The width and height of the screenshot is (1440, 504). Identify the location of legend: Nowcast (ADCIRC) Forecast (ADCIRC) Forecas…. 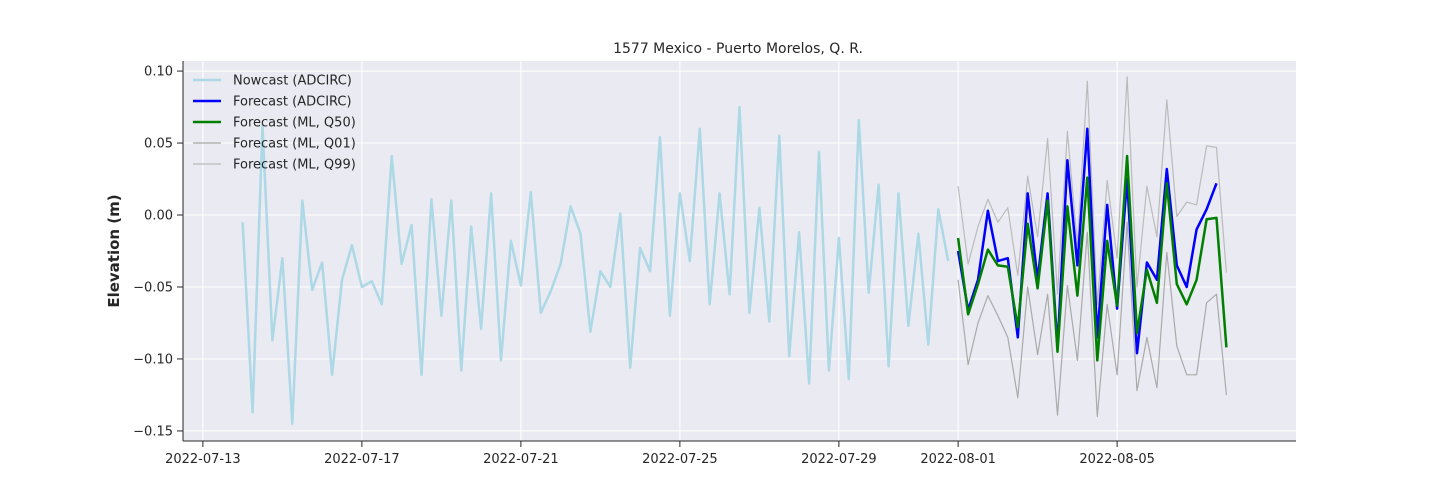
(274, 123).